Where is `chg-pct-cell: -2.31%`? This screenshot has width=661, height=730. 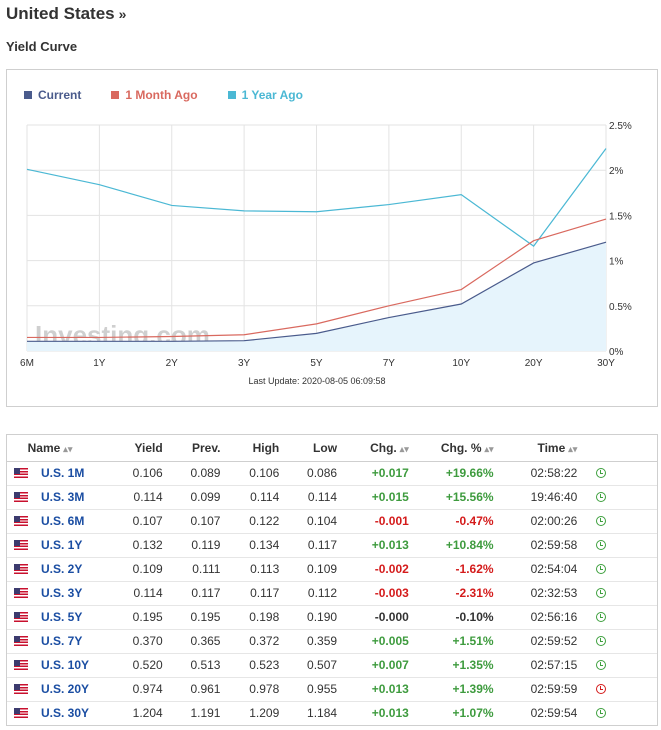 chg-pct-cell: -2.31% is located at coordinates (451, 593).